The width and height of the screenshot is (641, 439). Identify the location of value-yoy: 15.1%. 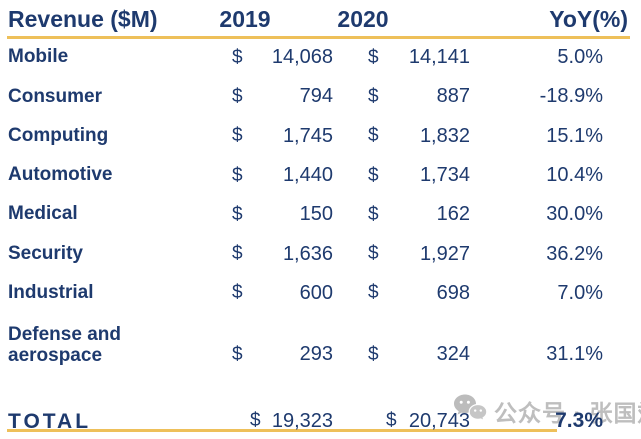
(574, 135).